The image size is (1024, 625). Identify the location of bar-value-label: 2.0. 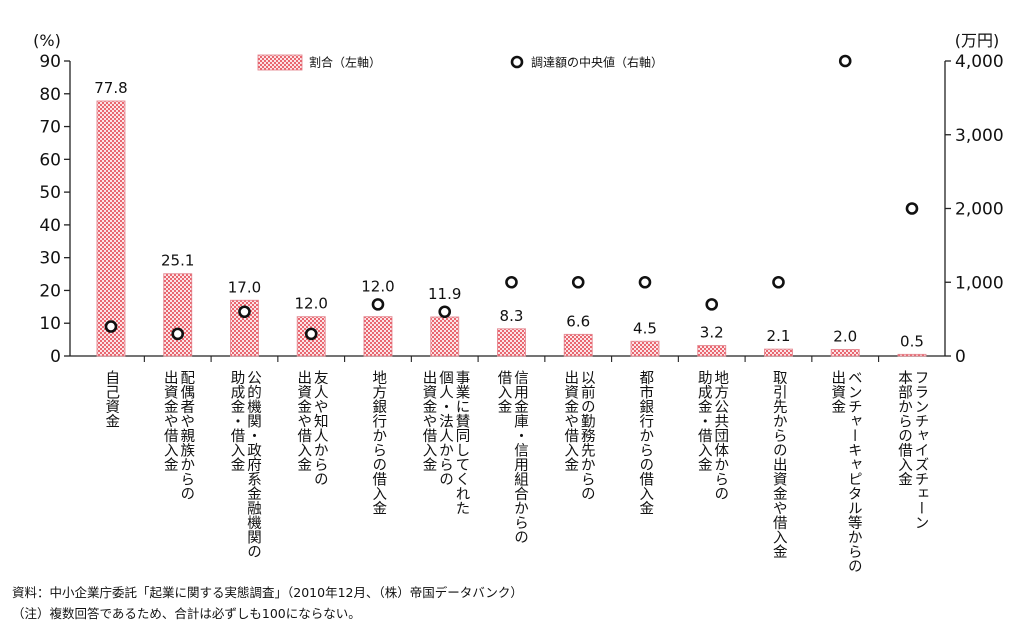
(845, 336).